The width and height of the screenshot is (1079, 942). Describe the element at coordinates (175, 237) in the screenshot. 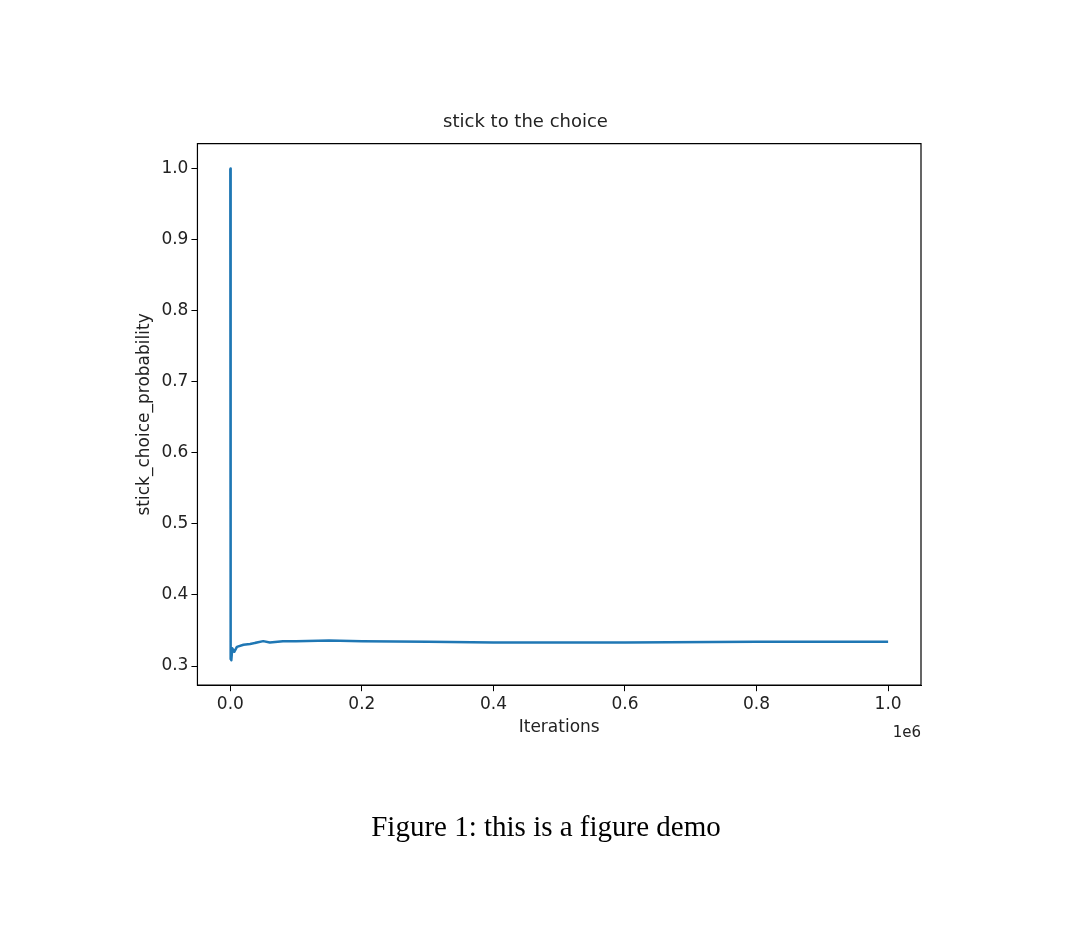

I see `y-tick-label: 0.9` at that location.